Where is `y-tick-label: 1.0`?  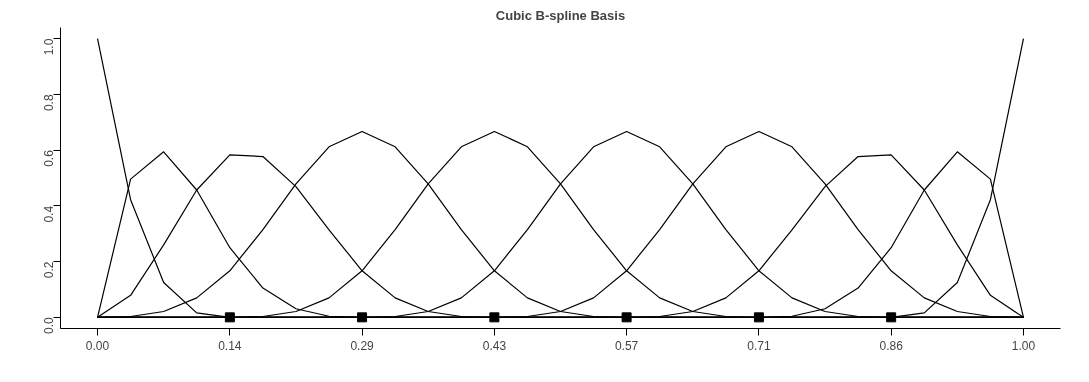
y-tick-label: 1.0 is located at coordinates (49, 47).